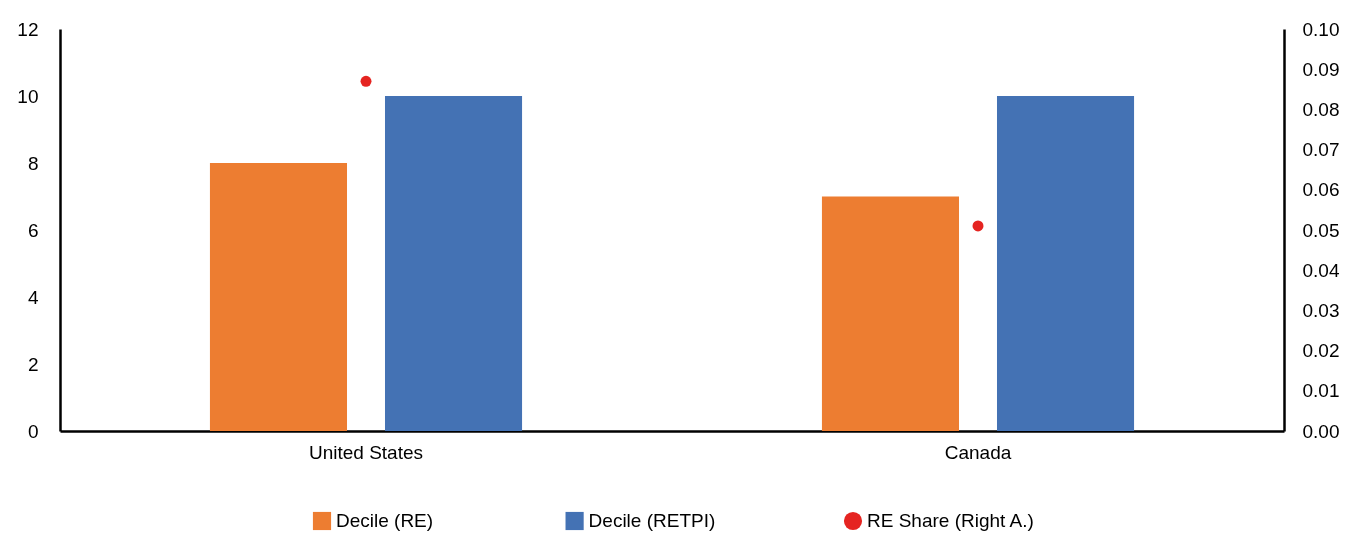  Describe the element at coordinates (1321, 230) in the screenshot. I see `y2-tick-label: 0.05` at that location.